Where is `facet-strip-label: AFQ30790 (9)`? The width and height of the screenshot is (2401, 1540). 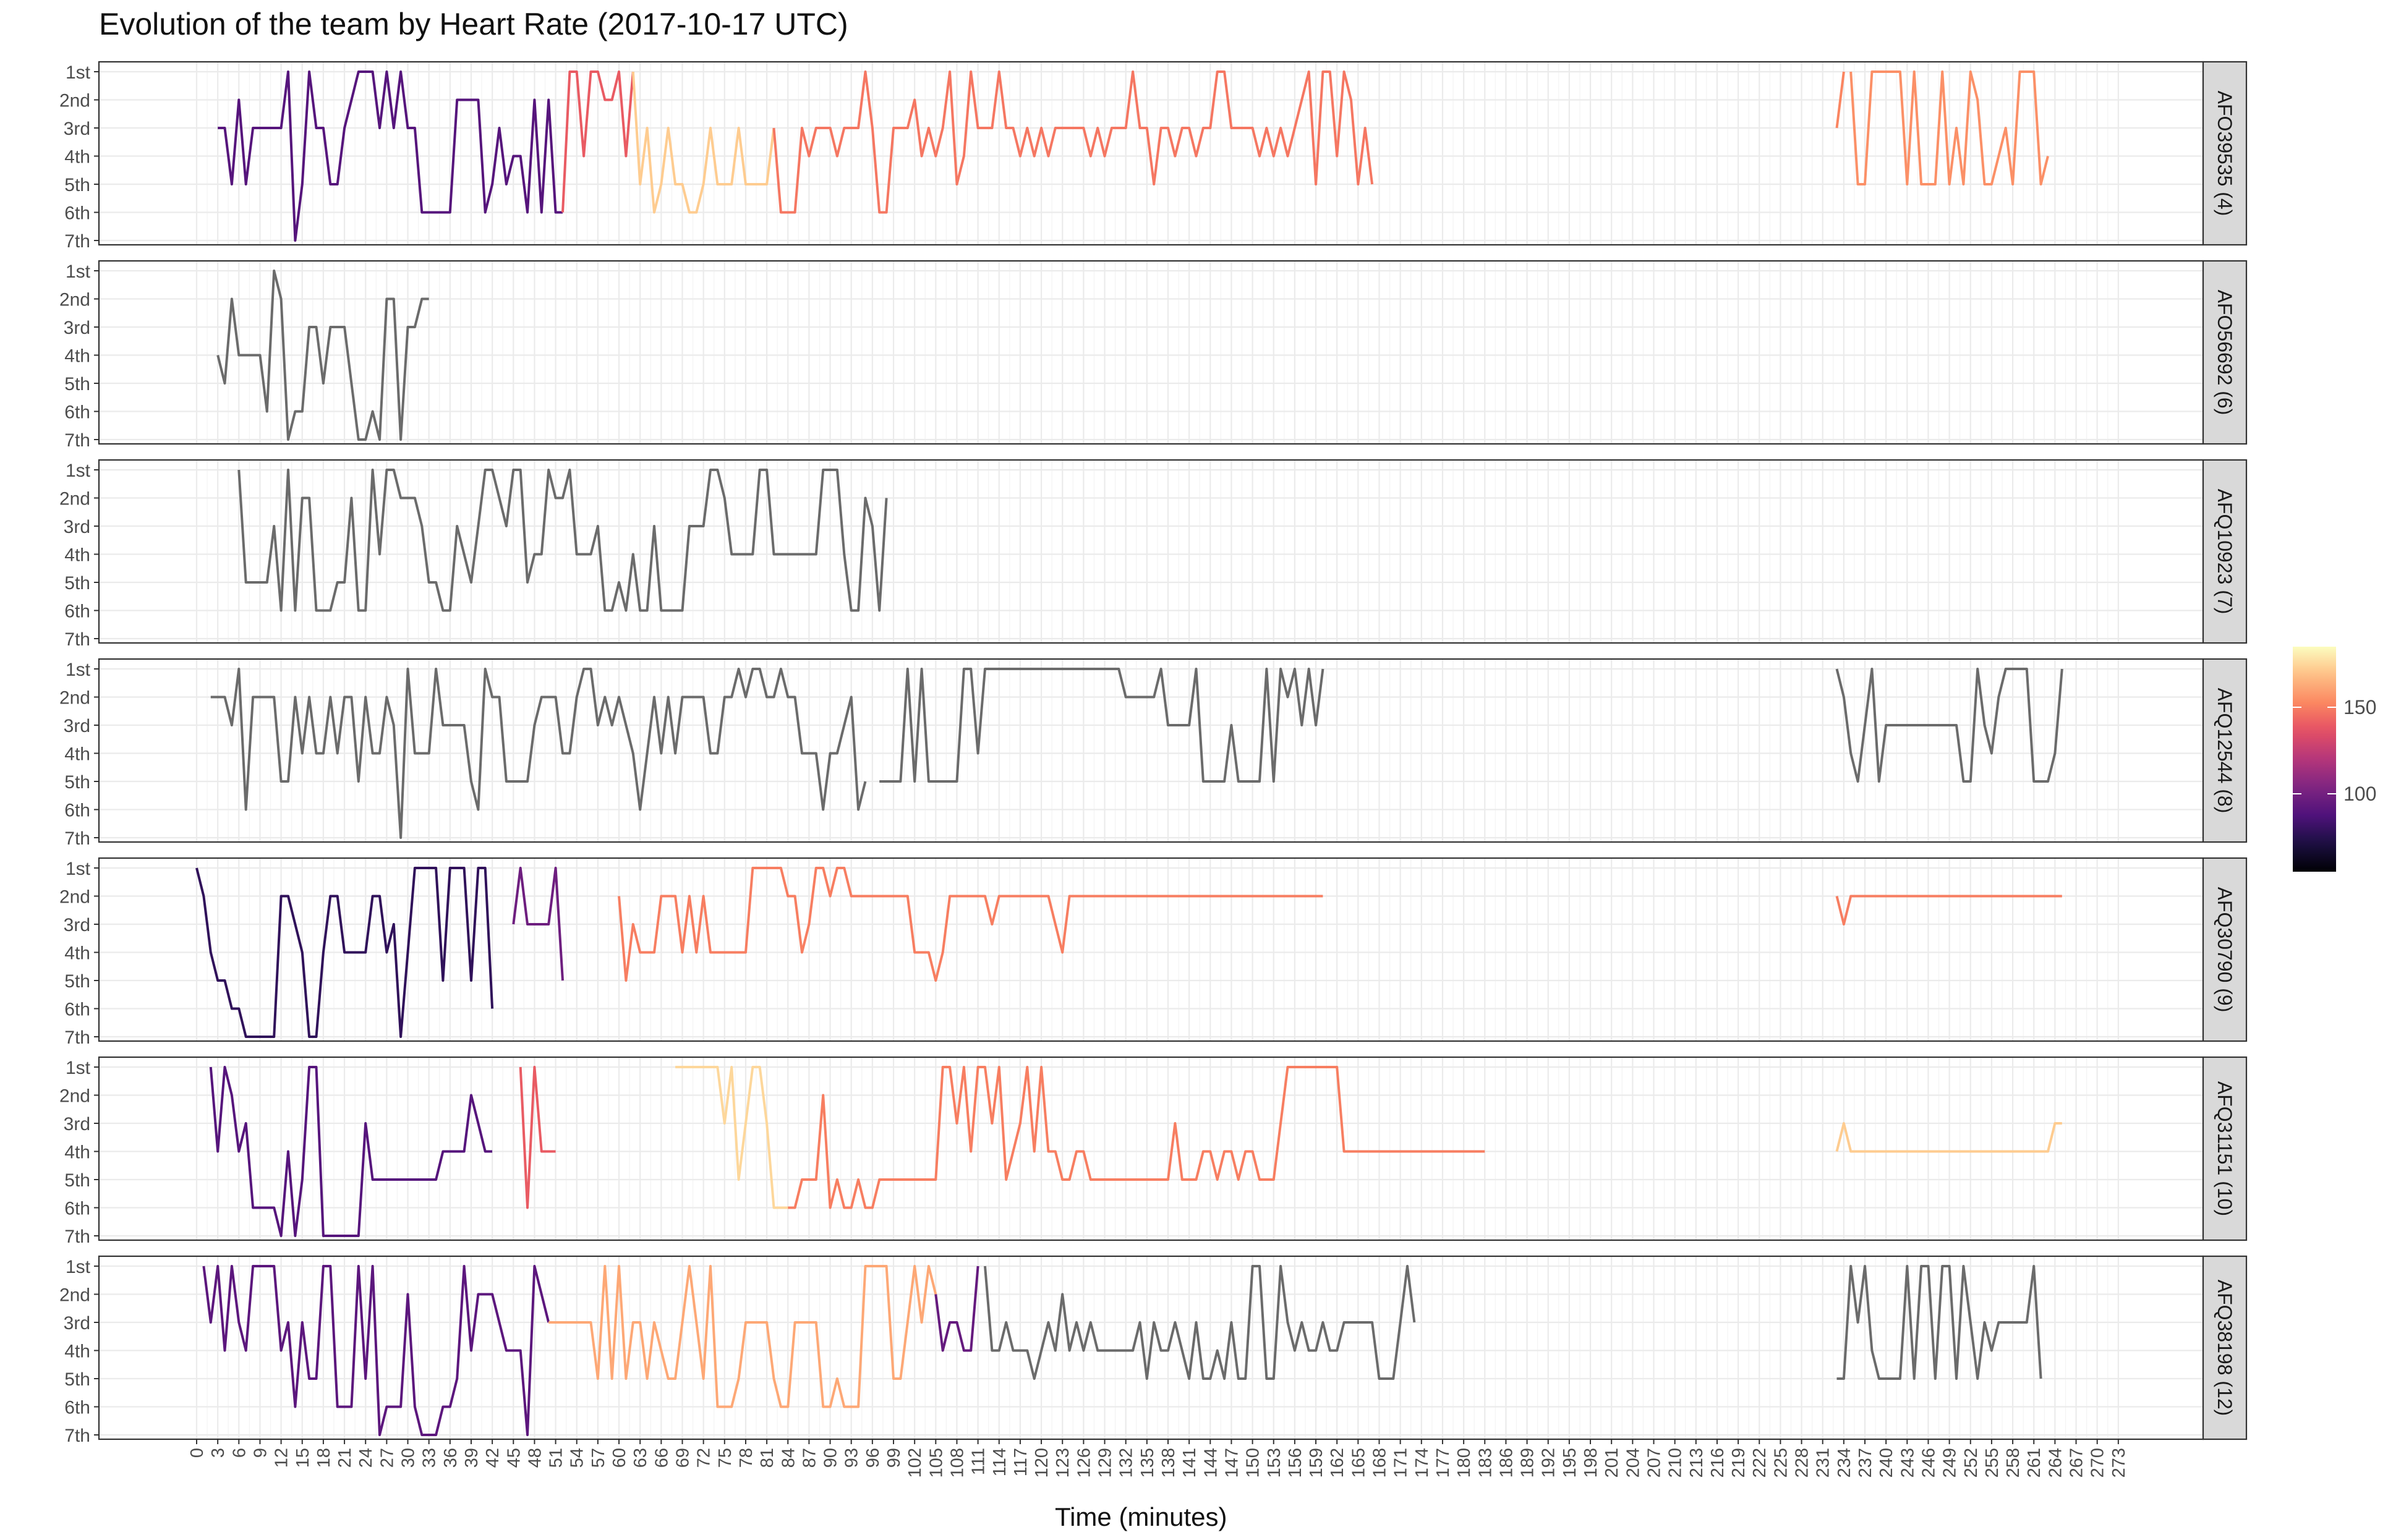
facet-strip-label: AFQ30790 (9) is located at coordinates (2225, 950).